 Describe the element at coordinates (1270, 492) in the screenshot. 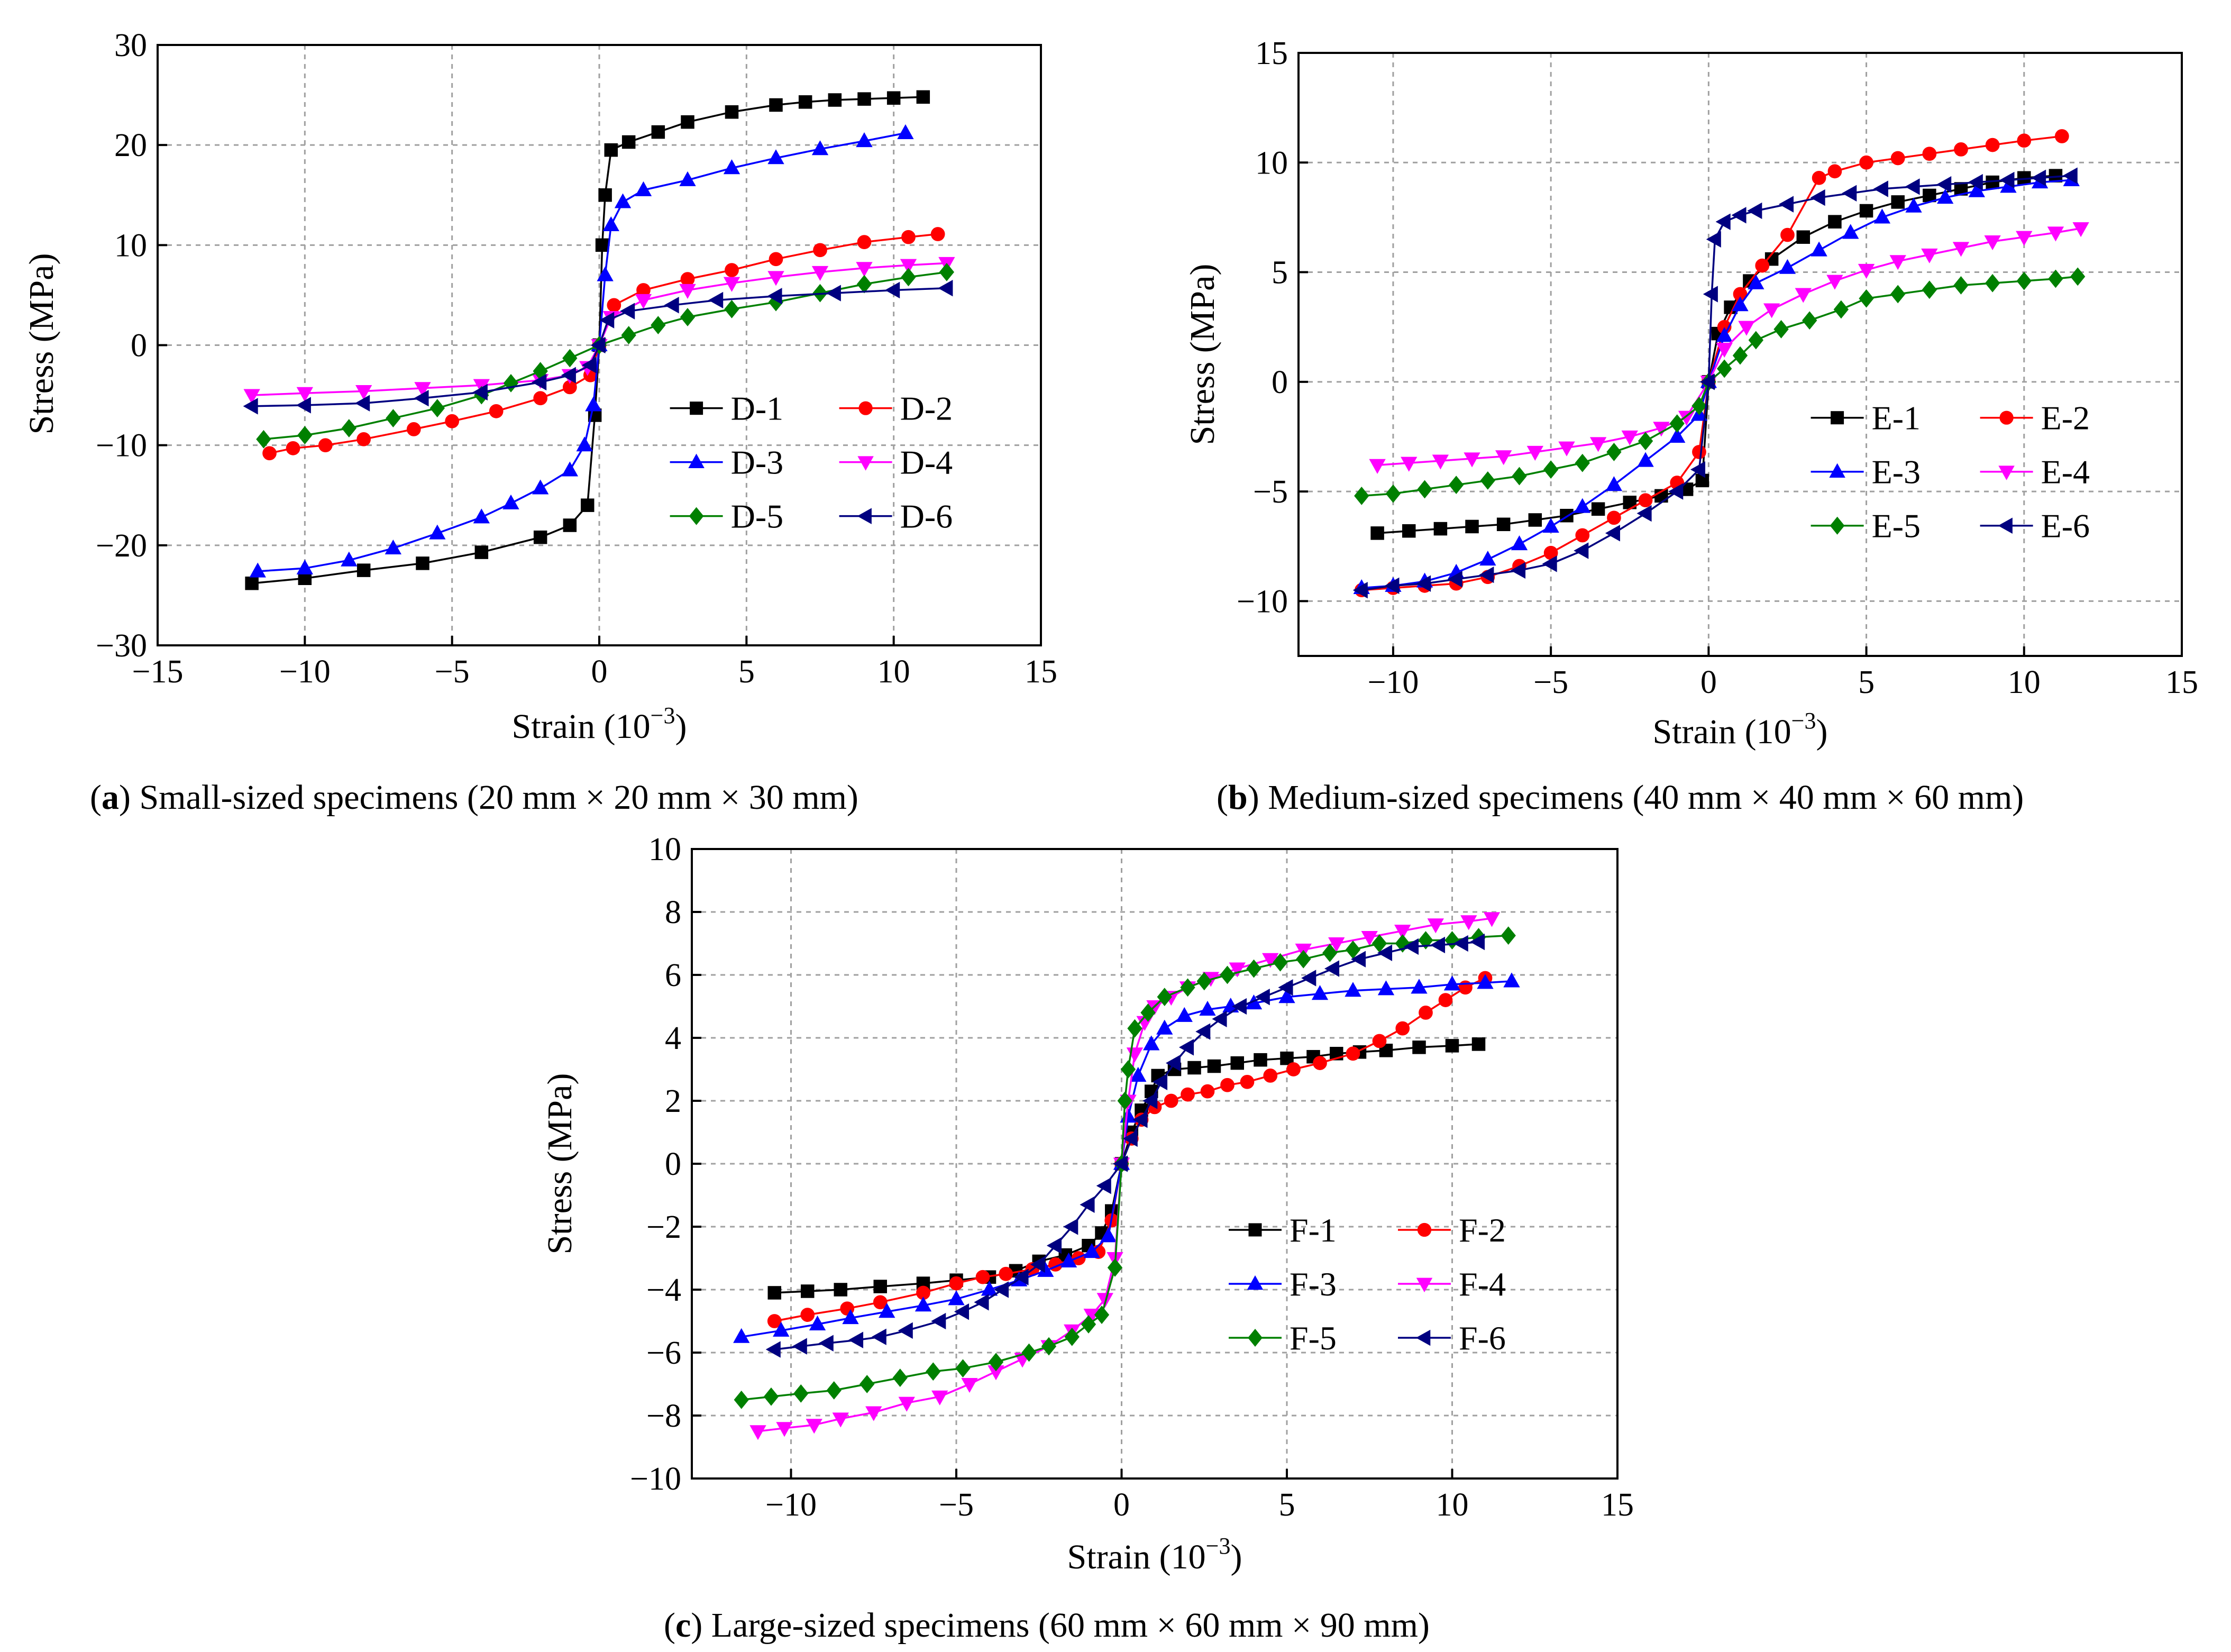

I see `y-tick-label: −5` at that location.